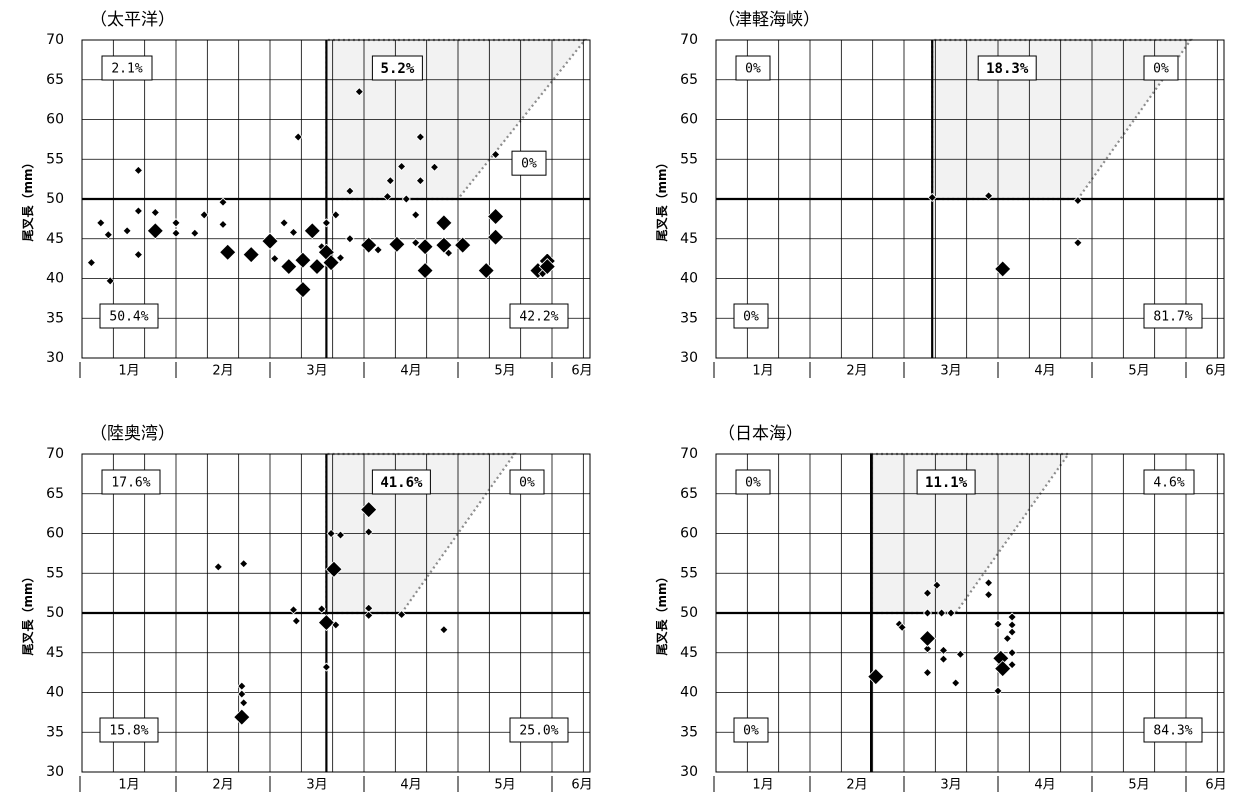 This screenshot has width=1238, height=796. I want to click on annotation-label: 18.3%, so click(1007, 69).